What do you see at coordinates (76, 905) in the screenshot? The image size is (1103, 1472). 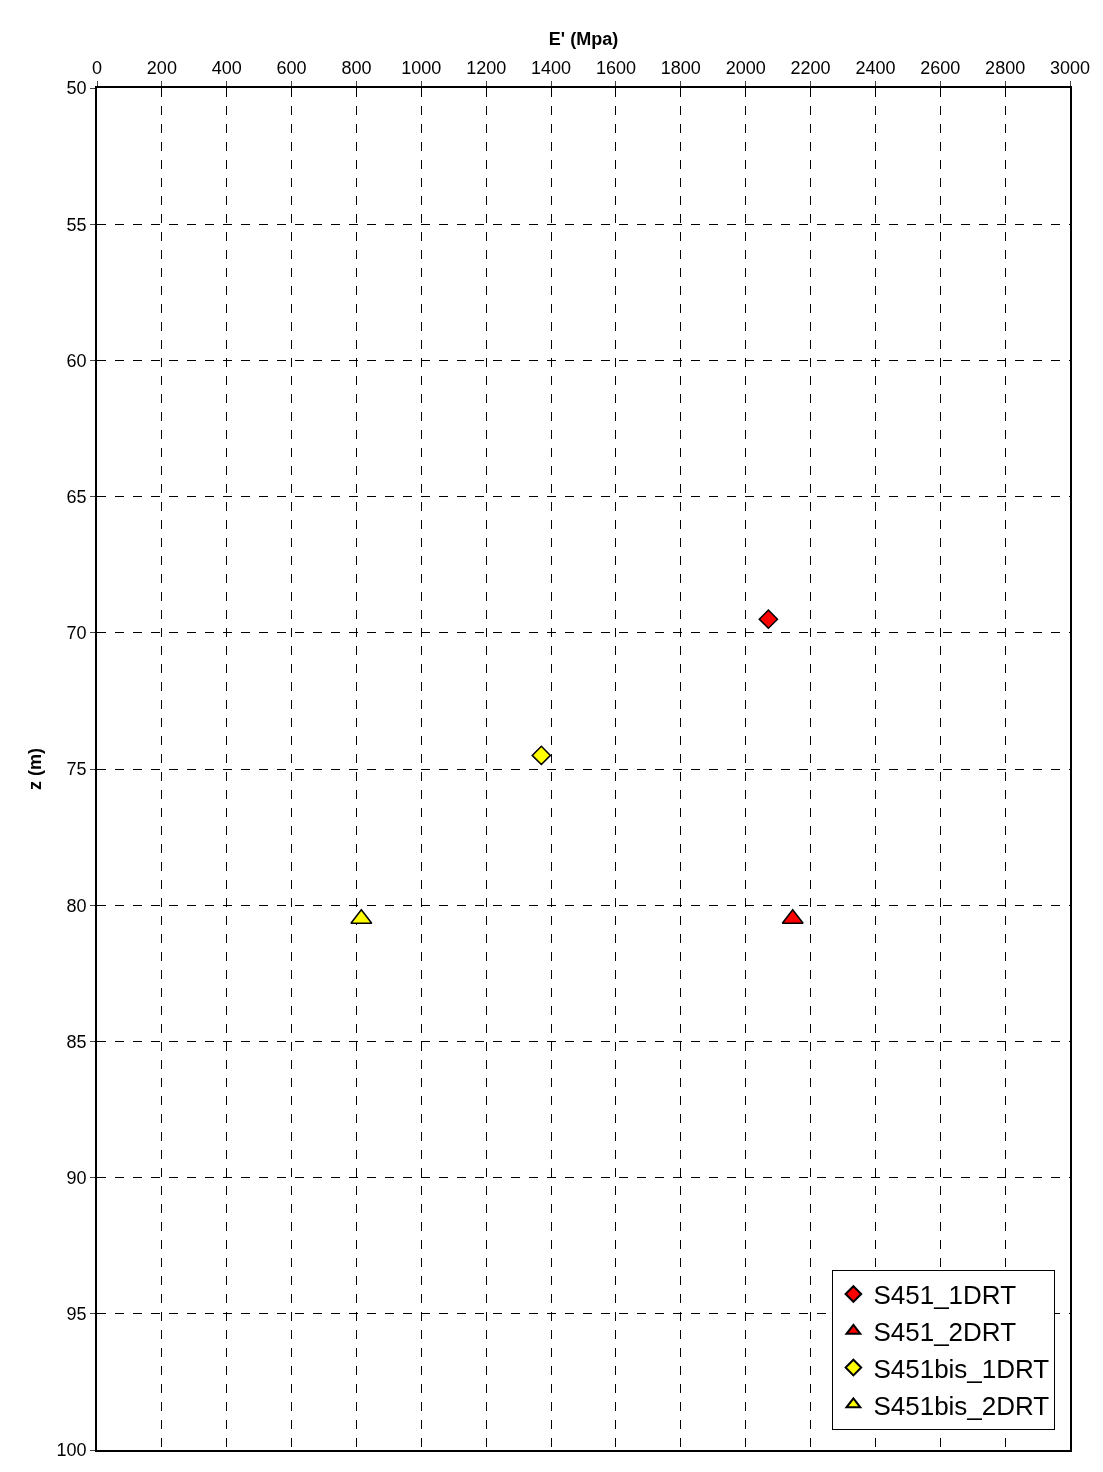 I see `y-tick-label: 80` at bounding box center [76, 905].